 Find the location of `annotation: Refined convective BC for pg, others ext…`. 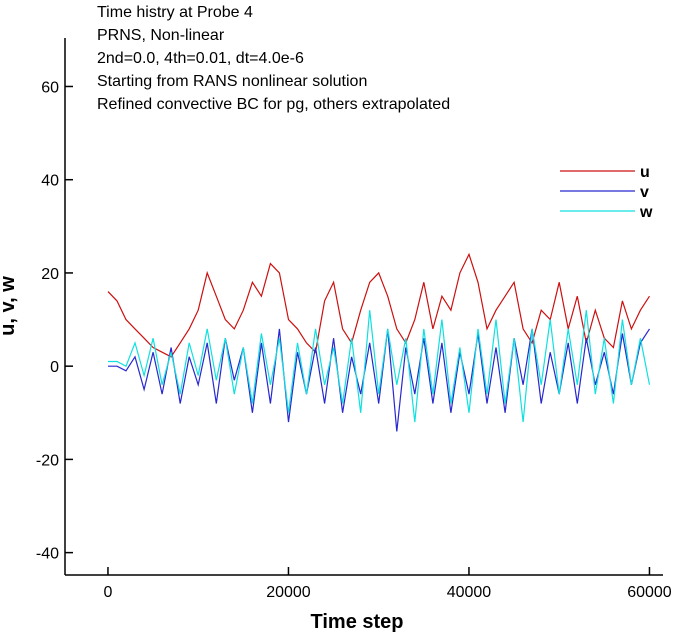

annotation: Refined convective BC for pg, others ext… is located at coordinates (273, 104).